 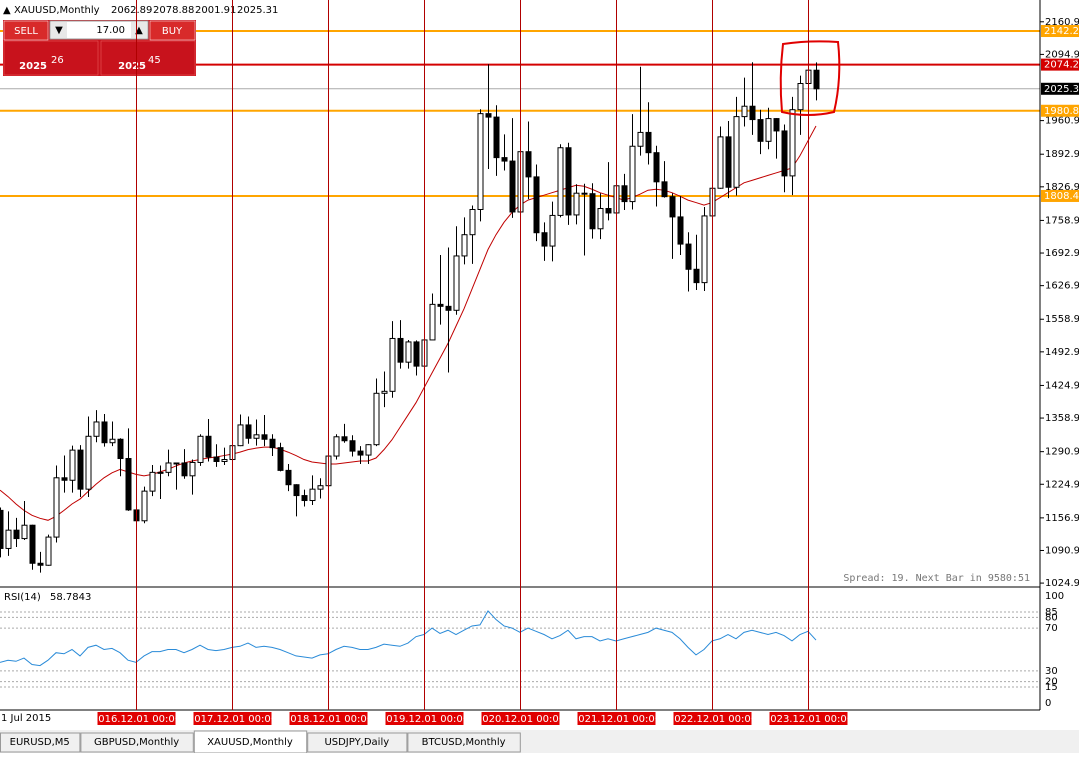 I want to click on y-tick-label: 1758.90, so click(x=1062, y=220).